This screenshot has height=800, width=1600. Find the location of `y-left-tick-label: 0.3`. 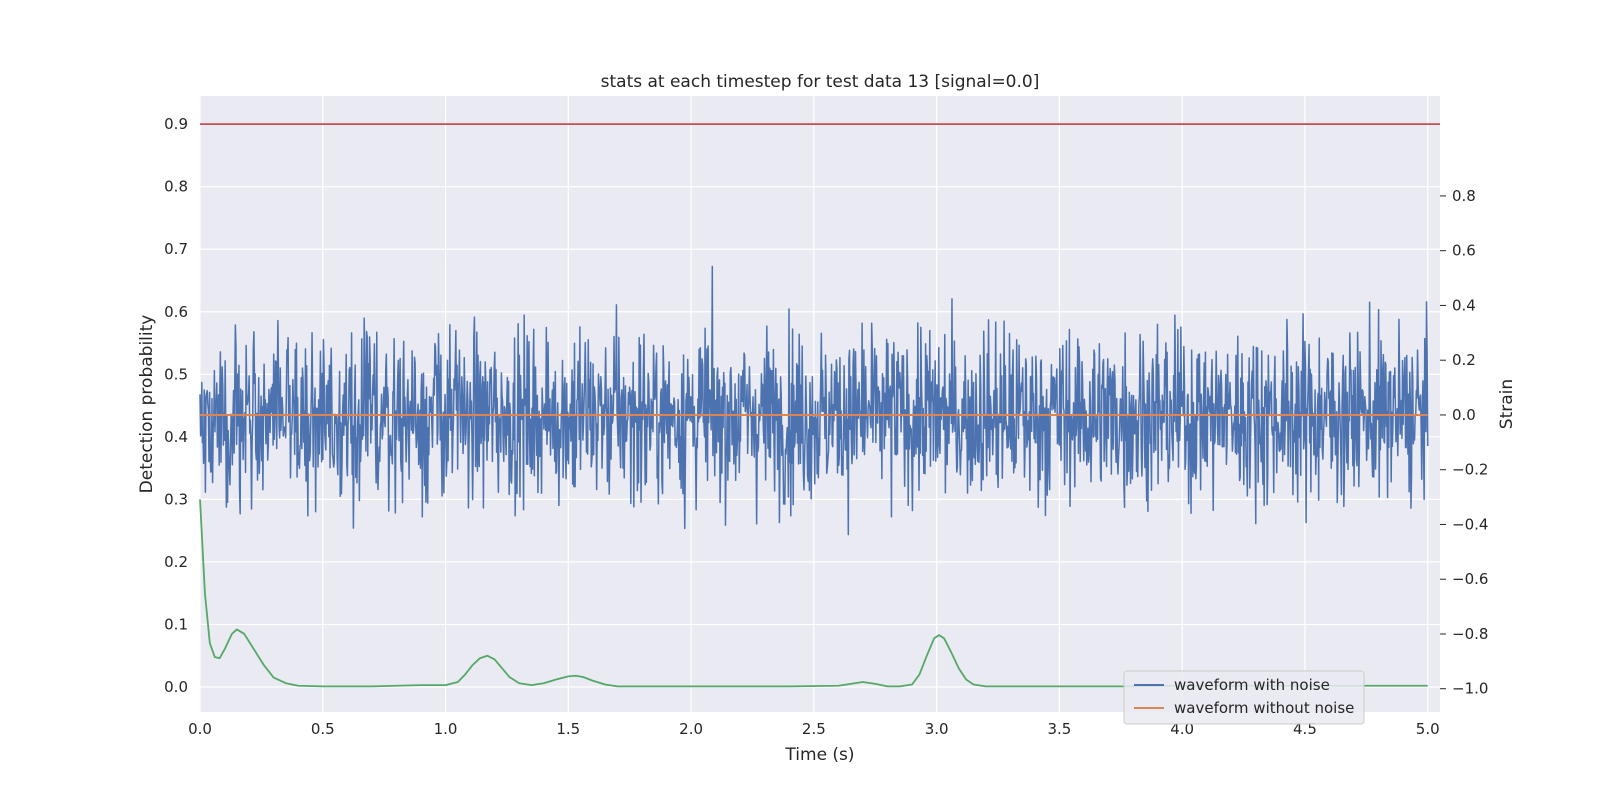

y-left-tick-label: 0.3 is located at coordinates (176, 499).